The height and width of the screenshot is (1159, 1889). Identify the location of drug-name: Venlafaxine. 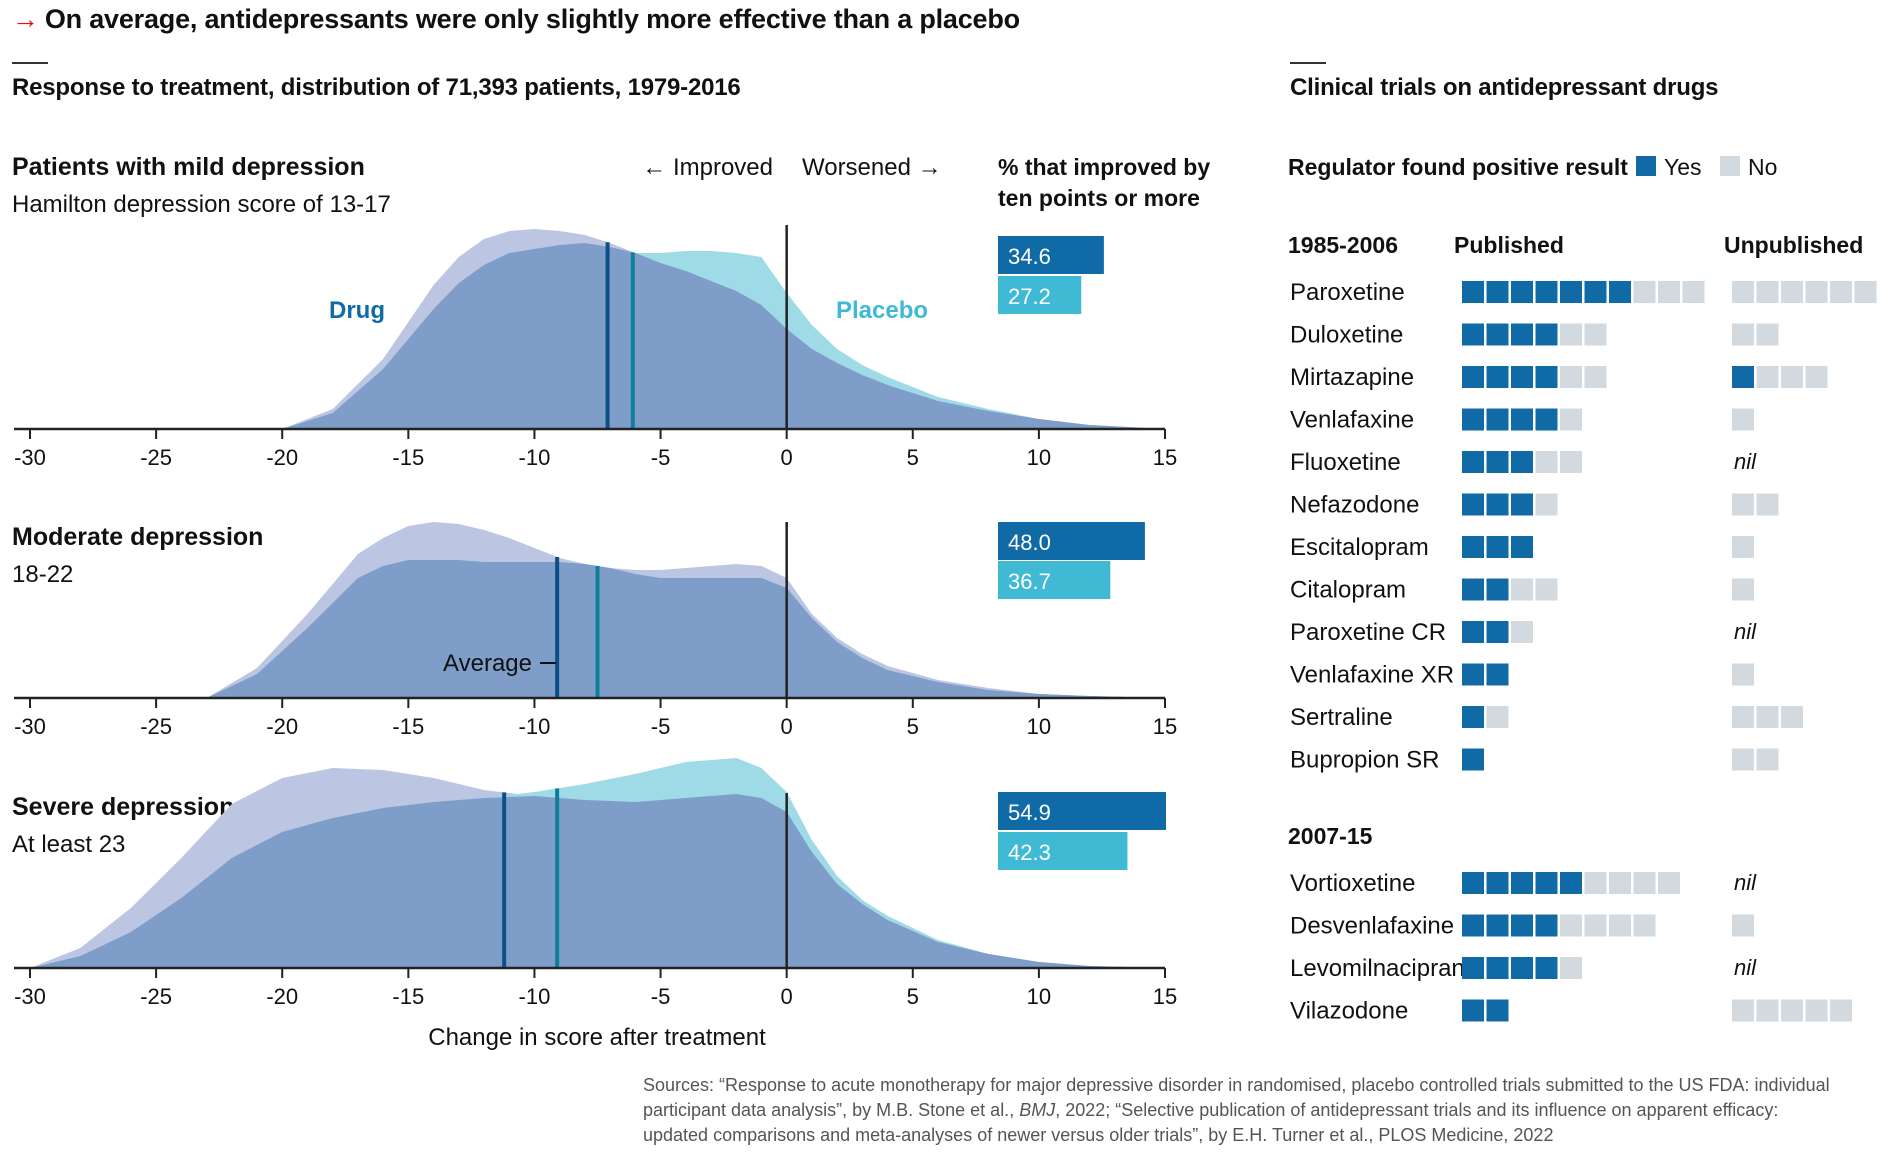
(1352, 420).